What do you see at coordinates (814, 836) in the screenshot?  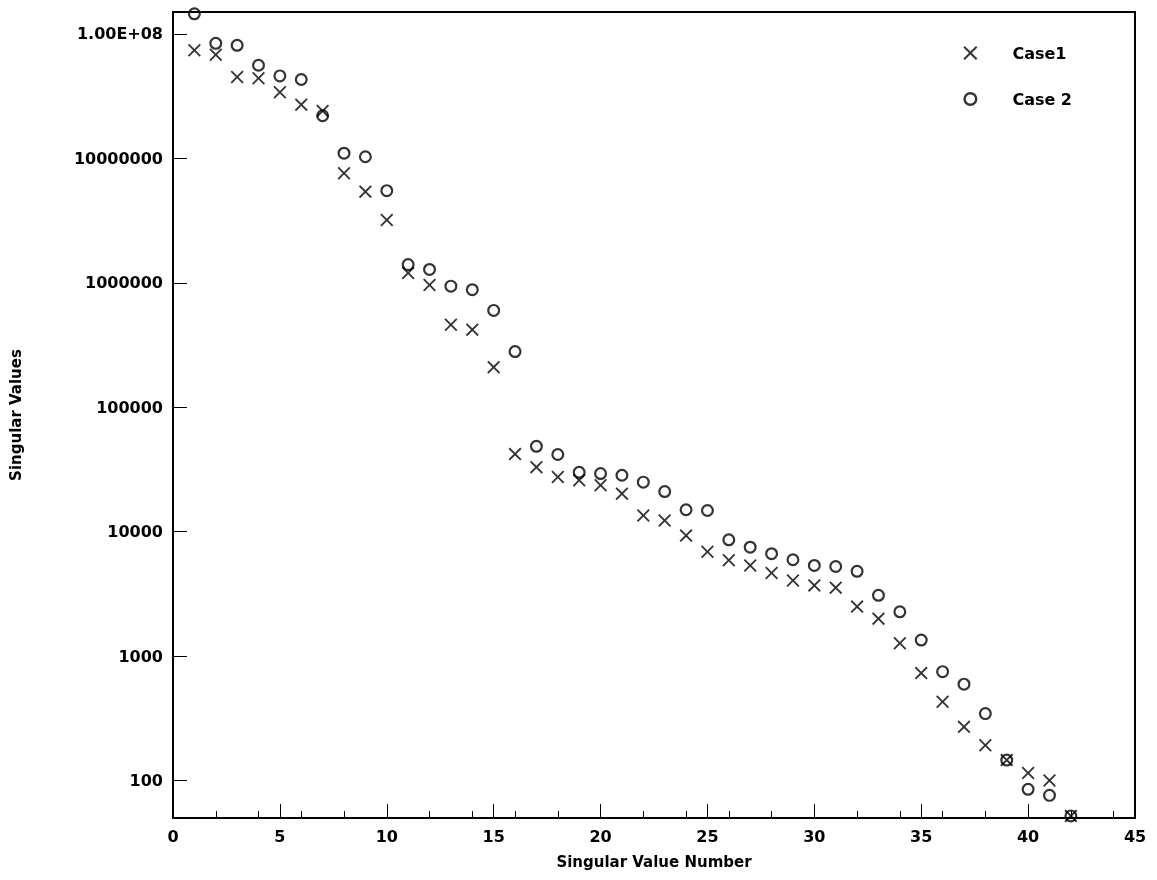 I see `x-tick-label: 30` at bounding box center [814, 836].